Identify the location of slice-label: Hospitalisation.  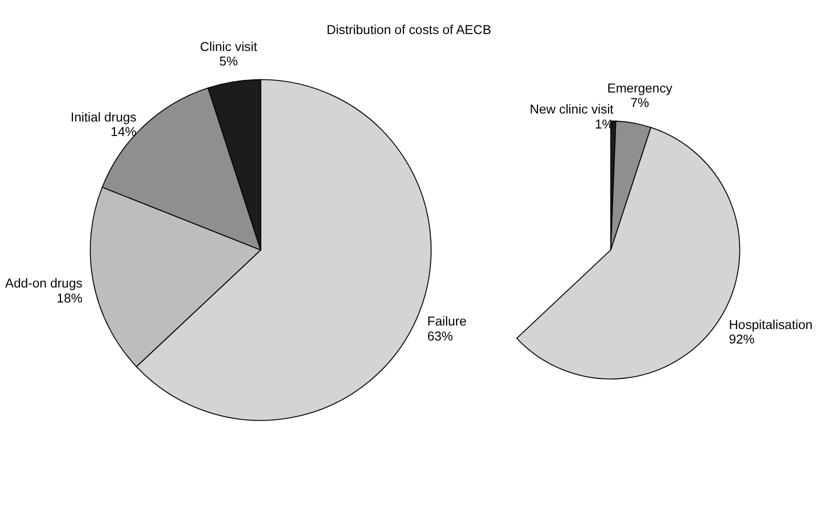
(770, 324).